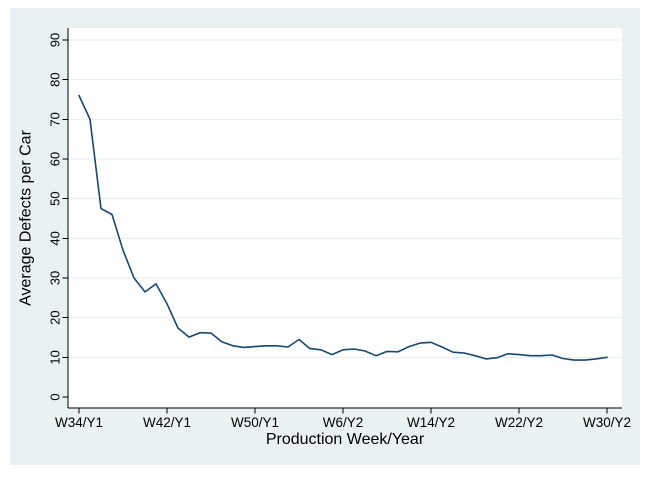  What do you see at coordinates (55, 317) in the screenshot?
I see `y-tick-label-20: 20` at bounding box center [55, 317].